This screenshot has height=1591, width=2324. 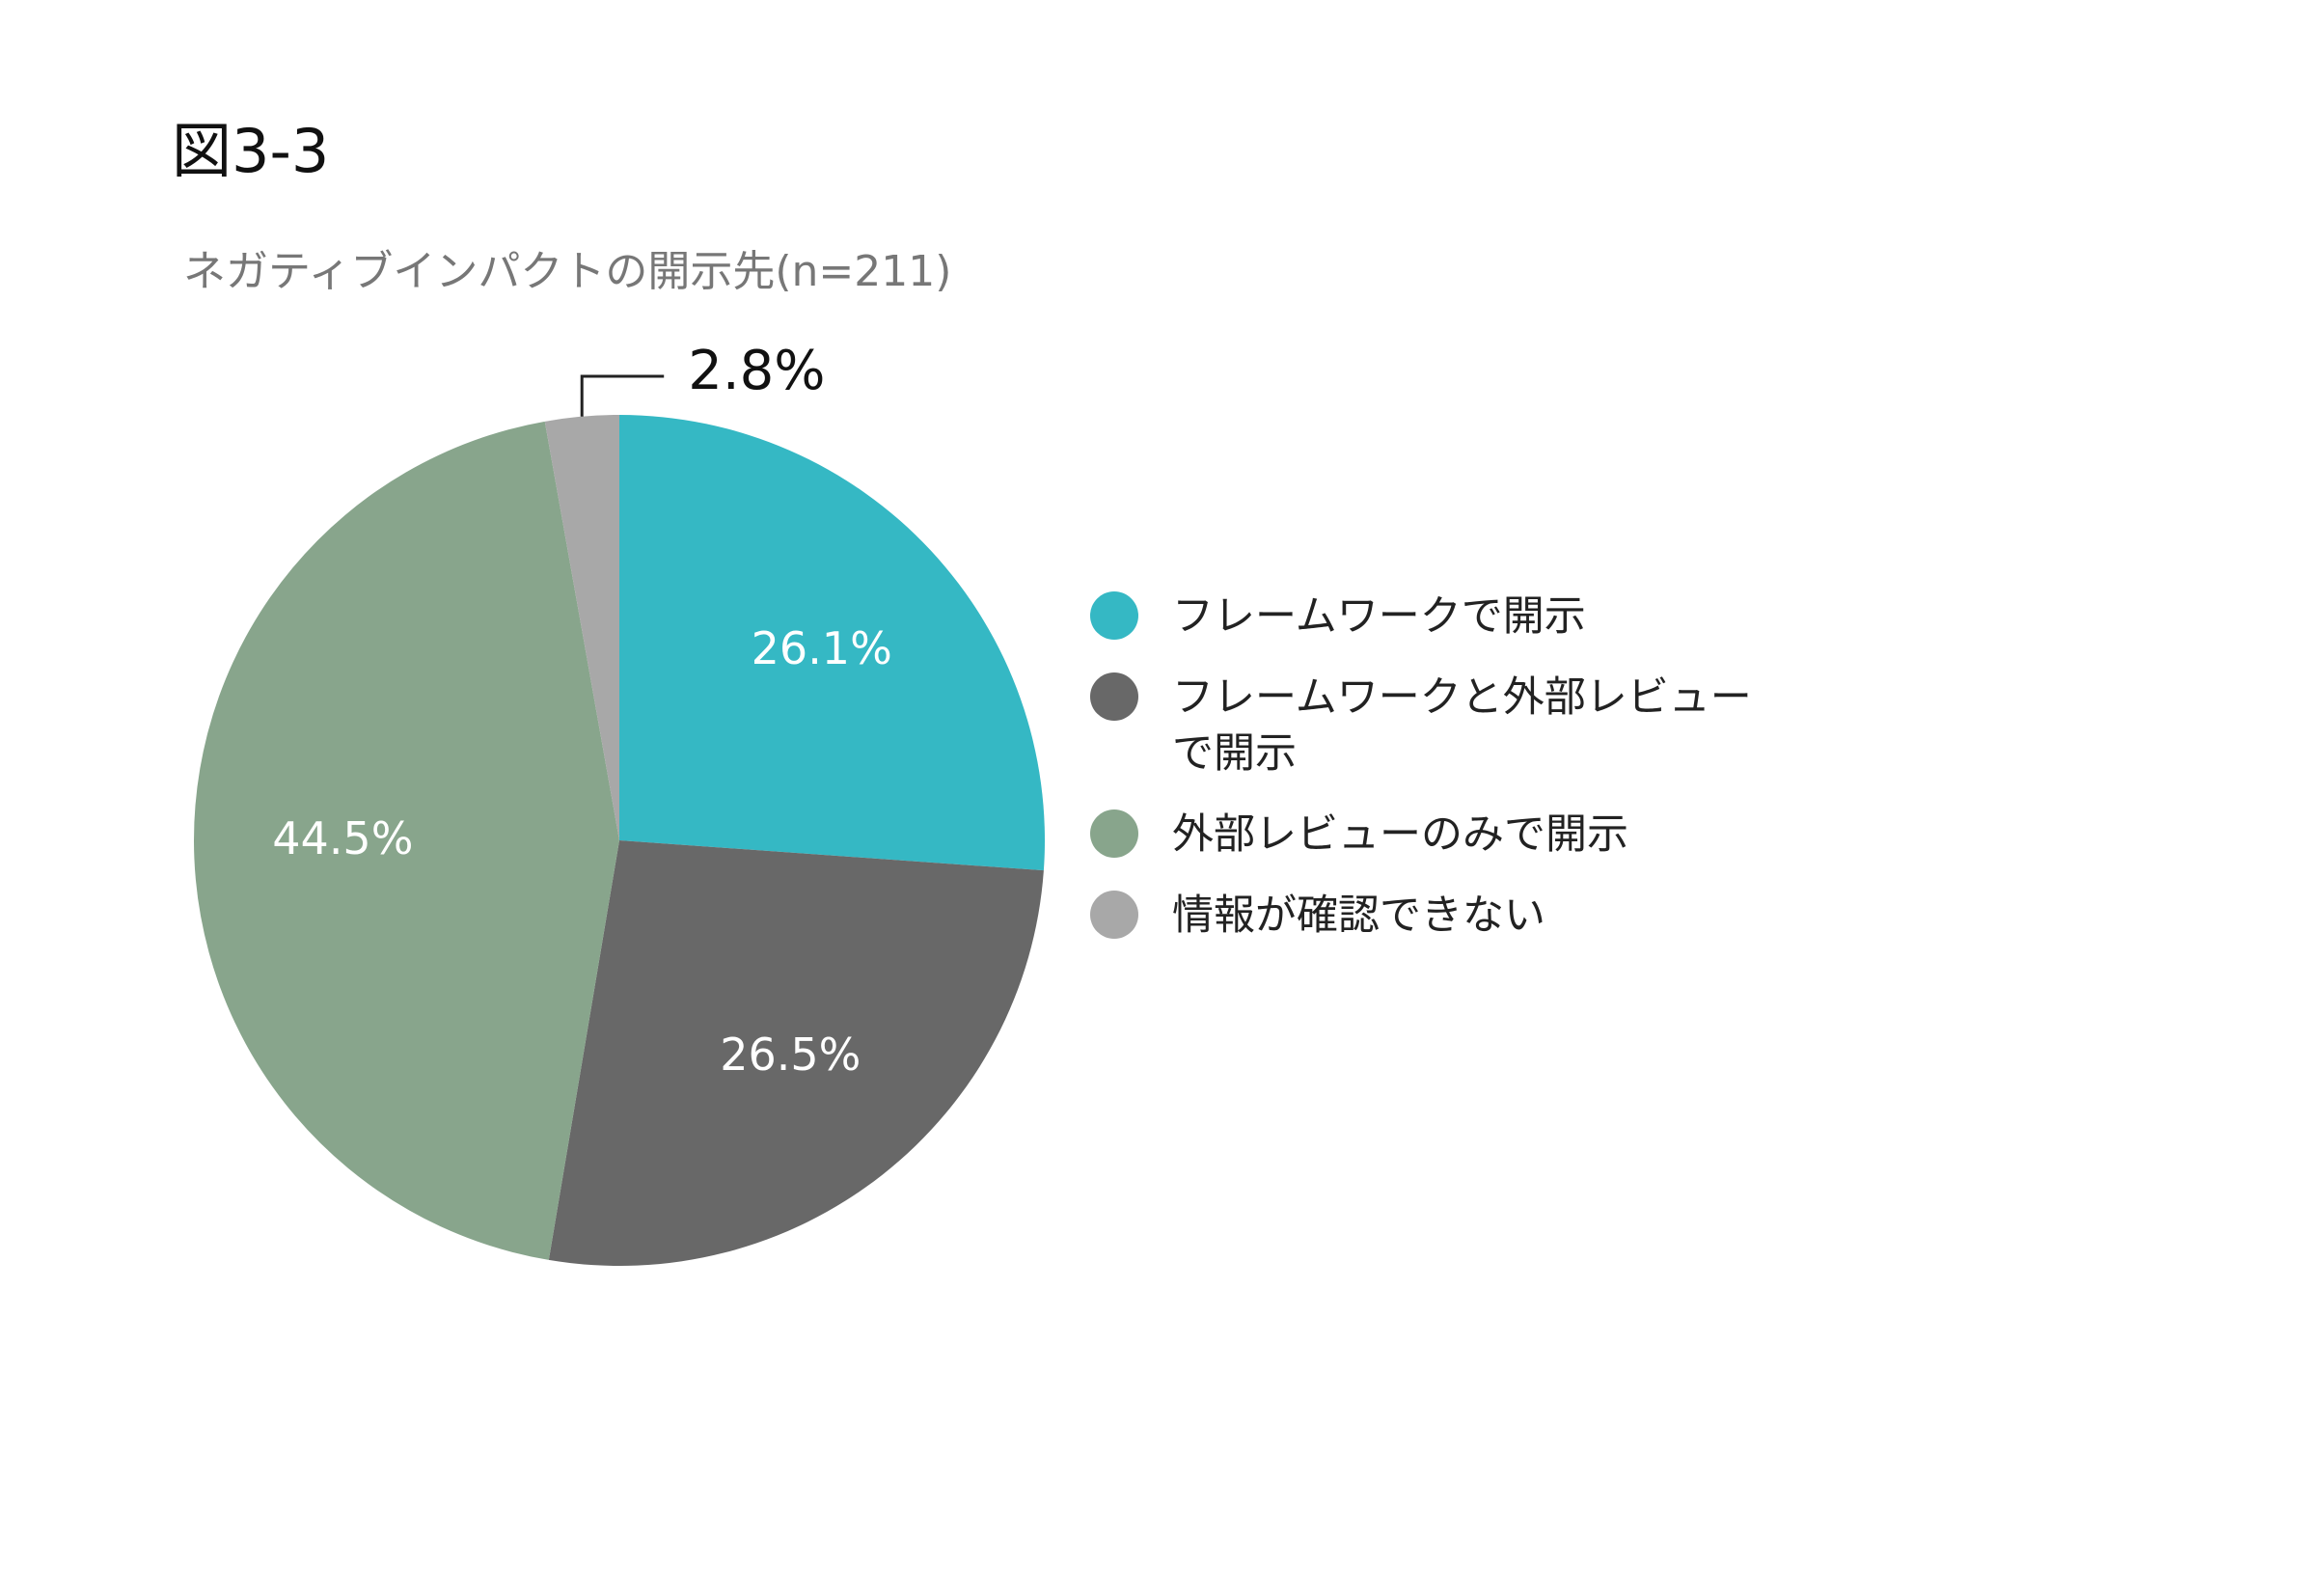 I want to click on value-label: 26.5%, so click(x=790, y=1055).